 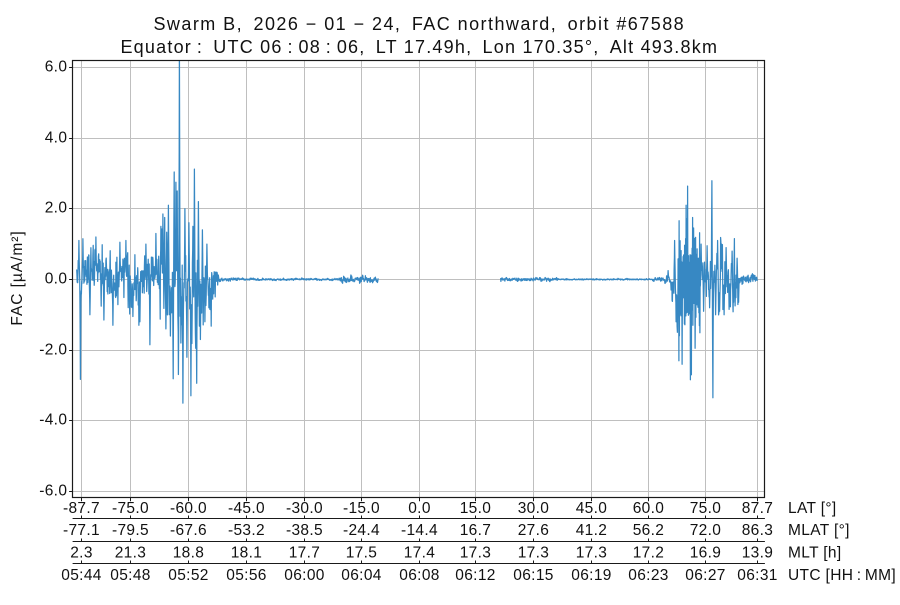 What do you see at coordinates (246, 575) in the screenshot?
I see `svg-text: 05:56` at bounding box center [246, 575].